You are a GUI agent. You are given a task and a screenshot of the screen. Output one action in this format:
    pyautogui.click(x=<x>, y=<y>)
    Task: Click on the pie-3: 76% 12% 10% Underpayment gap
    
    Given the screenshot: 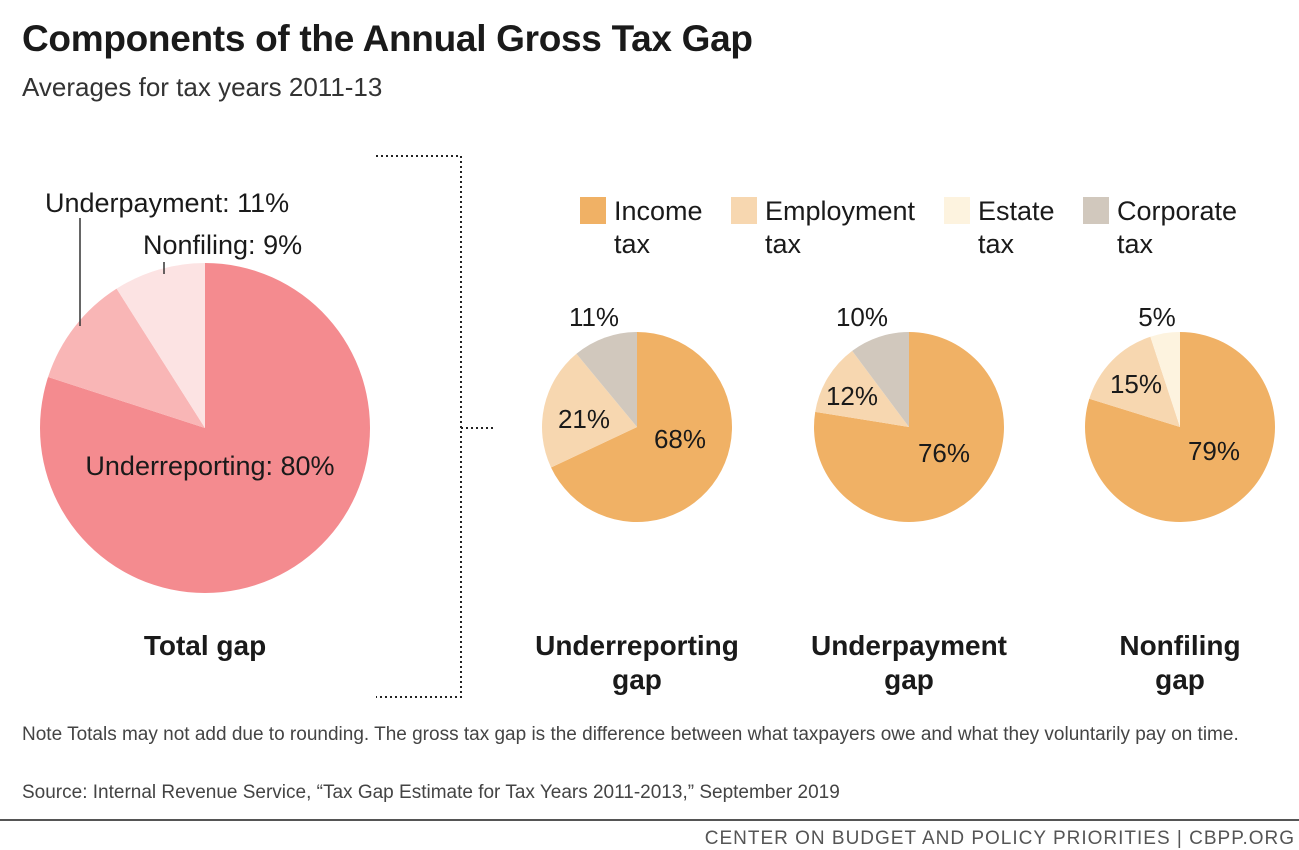 What is the action you would take?
    pyautogui.click(x=909, y=498)
    